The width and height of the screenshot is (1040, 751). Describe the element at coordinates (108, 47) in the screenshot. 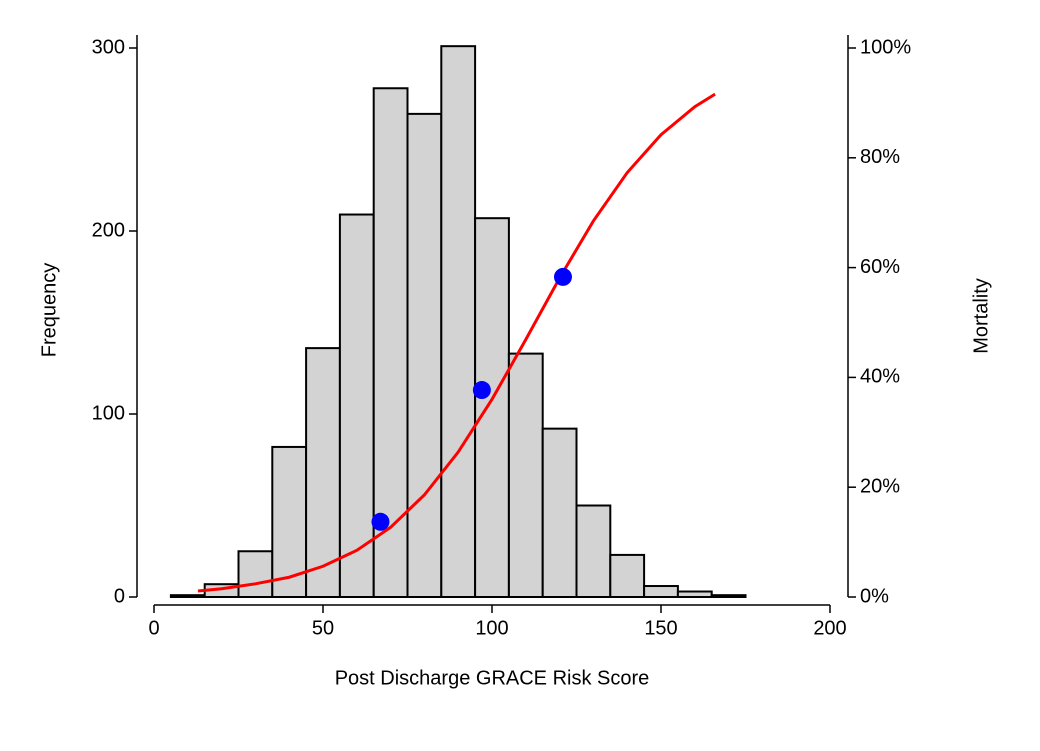

I see `y-tick-label: 300` at that location.